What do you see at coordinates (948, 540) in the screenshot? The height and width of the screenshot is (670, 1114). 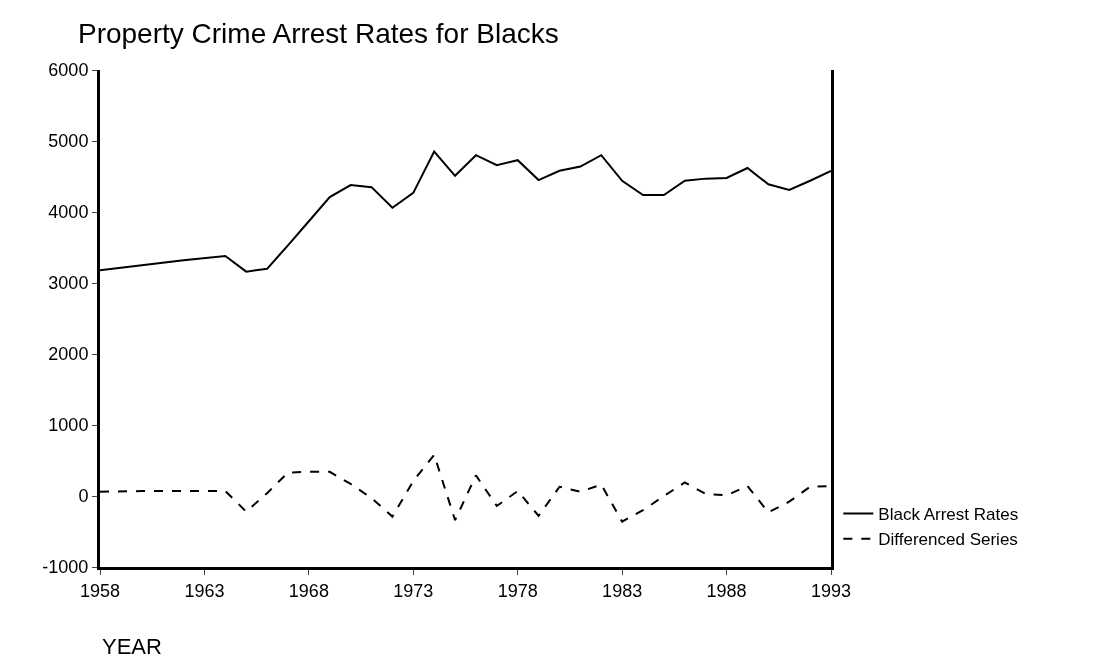 I see `legend-label: Differenced Series` at bounding box center [948, 540].